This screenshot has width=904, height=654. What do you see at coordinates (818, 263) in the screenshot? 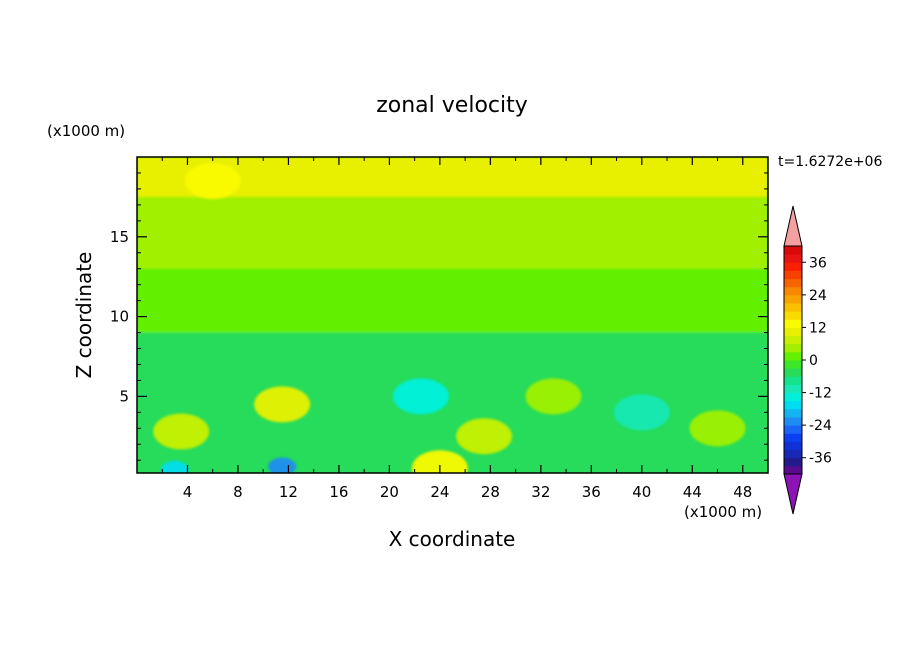
I see `colorbar-tick-label: 36` at bounding box center [818, 263].